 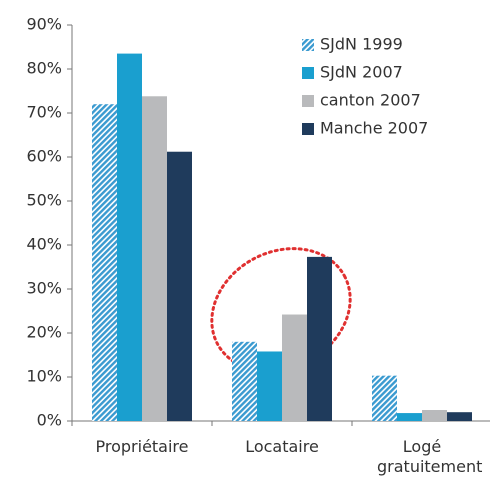 I want to click on y-tick-label: 0%, so click(x=49, y=420).